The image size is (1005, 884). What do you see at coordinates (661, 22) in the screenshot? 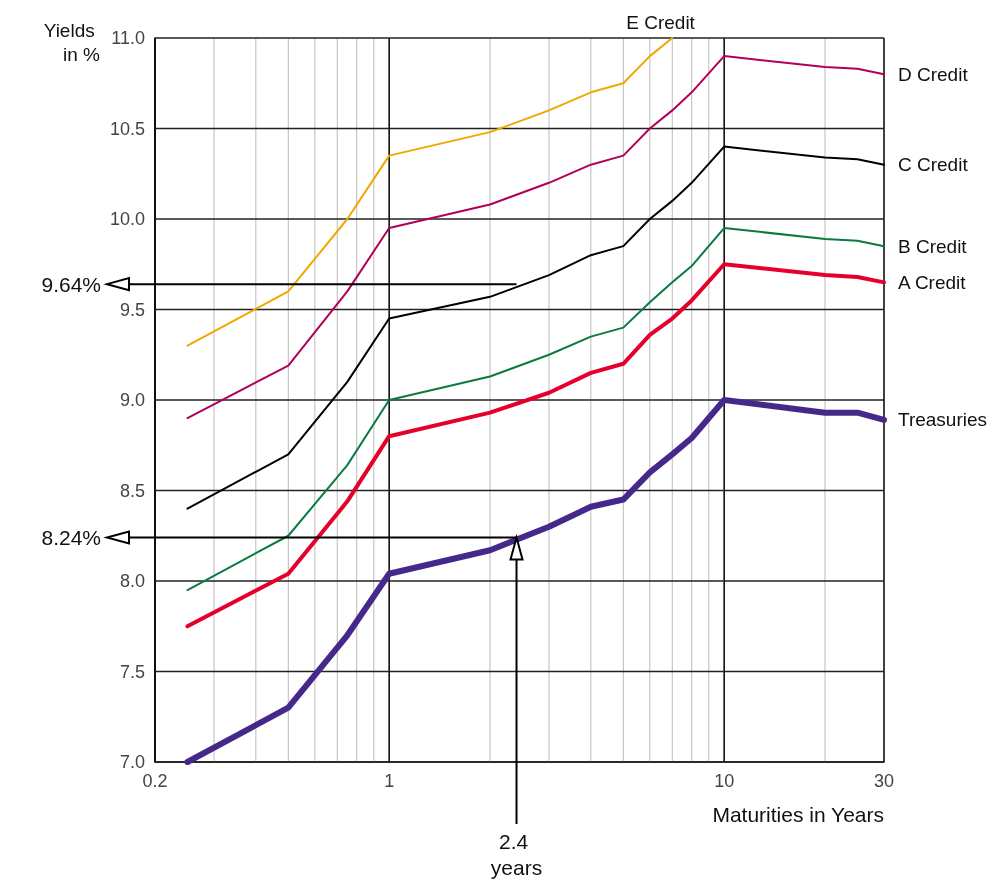
I see `series-label: E Credit` at bounding box center [661, 22].